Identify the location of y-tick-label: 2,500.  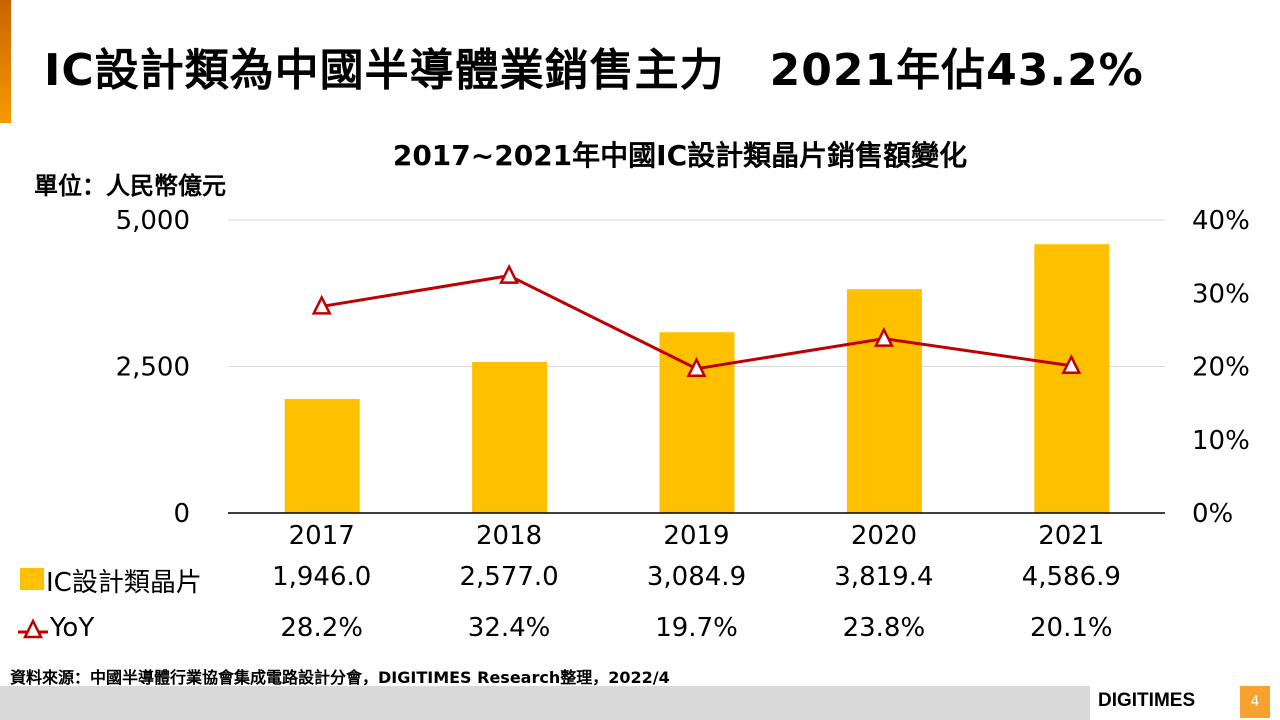
(153, 368).